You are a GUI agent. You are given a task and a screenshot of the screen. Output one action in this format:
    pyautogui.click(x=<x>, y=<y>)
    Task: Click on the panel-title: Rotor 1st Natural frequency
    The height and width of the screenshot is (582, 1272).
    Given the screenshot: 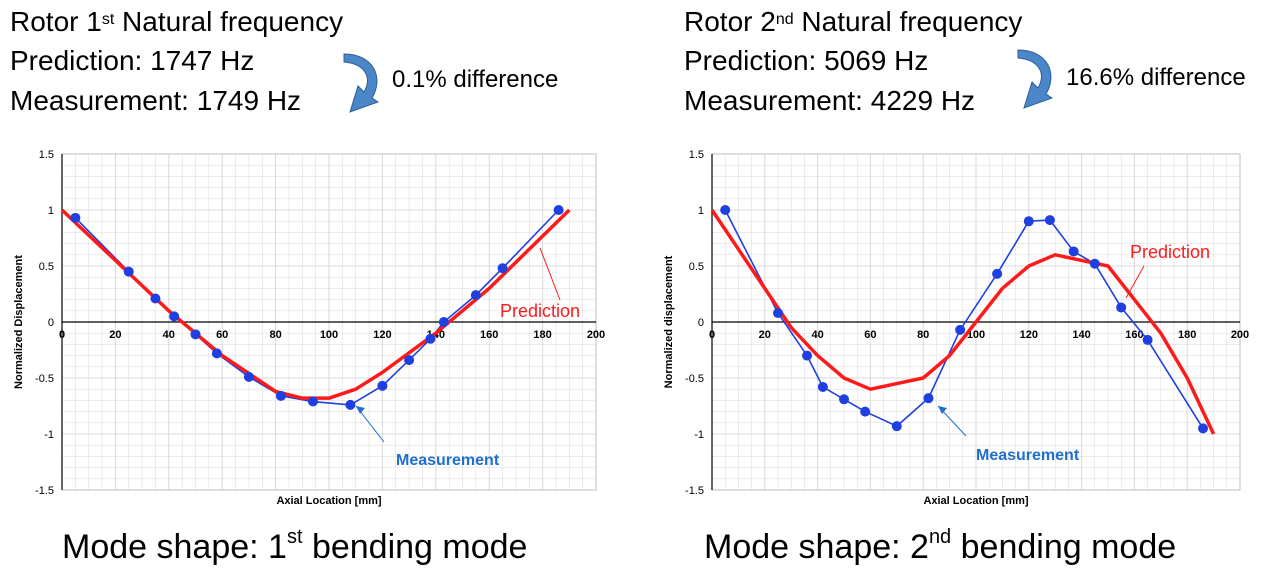 What is the action you would take?
    pyautogui.click(x=176, y=22)
    